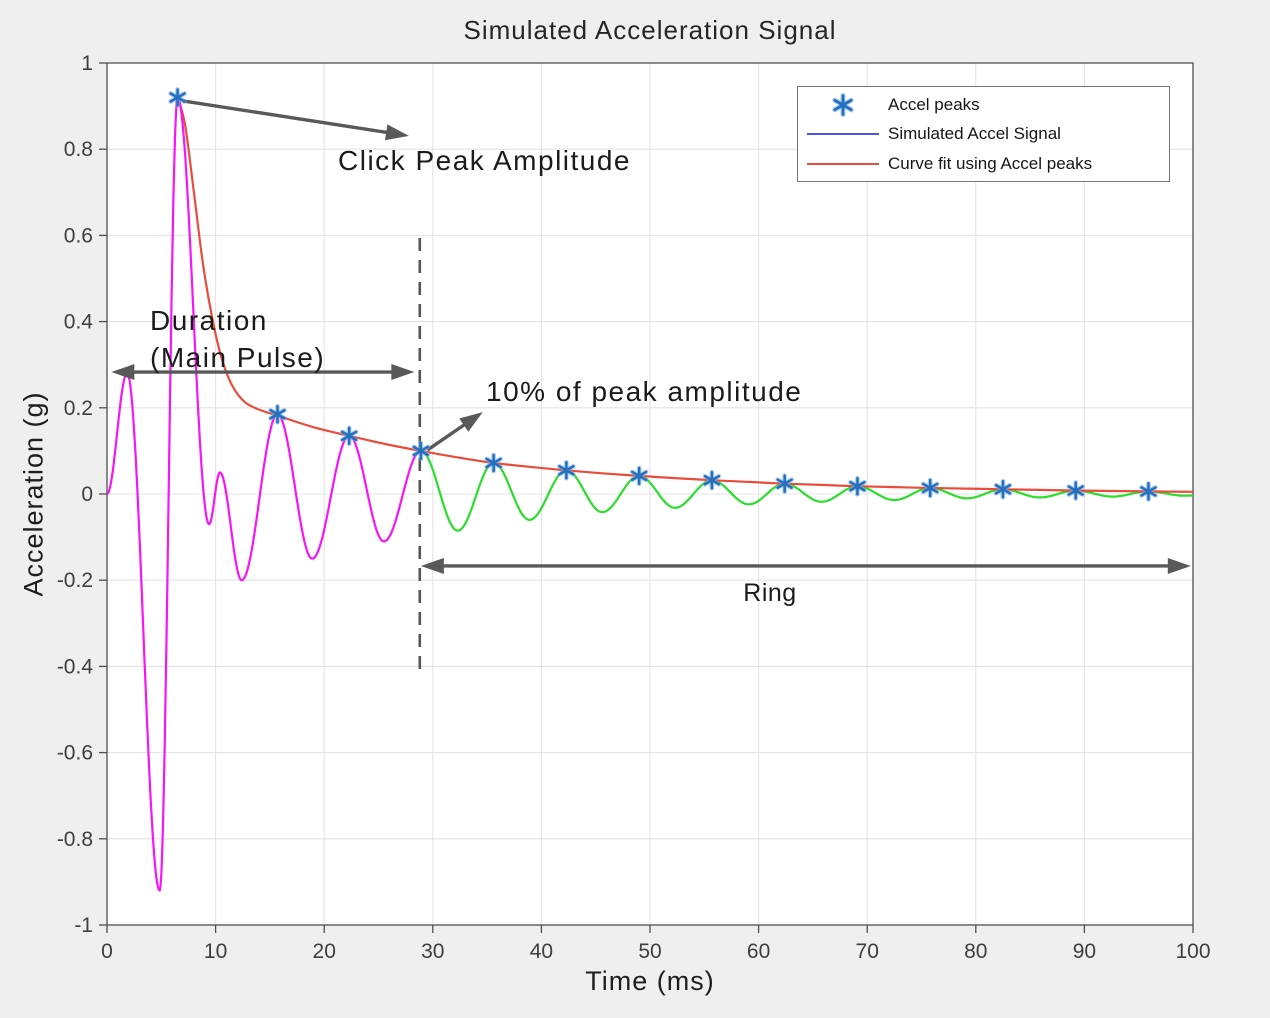 The width and height of the screenshot is (1270, 1018). What do you see at coordinates (770, 593) in the screenshot?
I see `annotation-ring: Ring` at bounding box center [770, 593].